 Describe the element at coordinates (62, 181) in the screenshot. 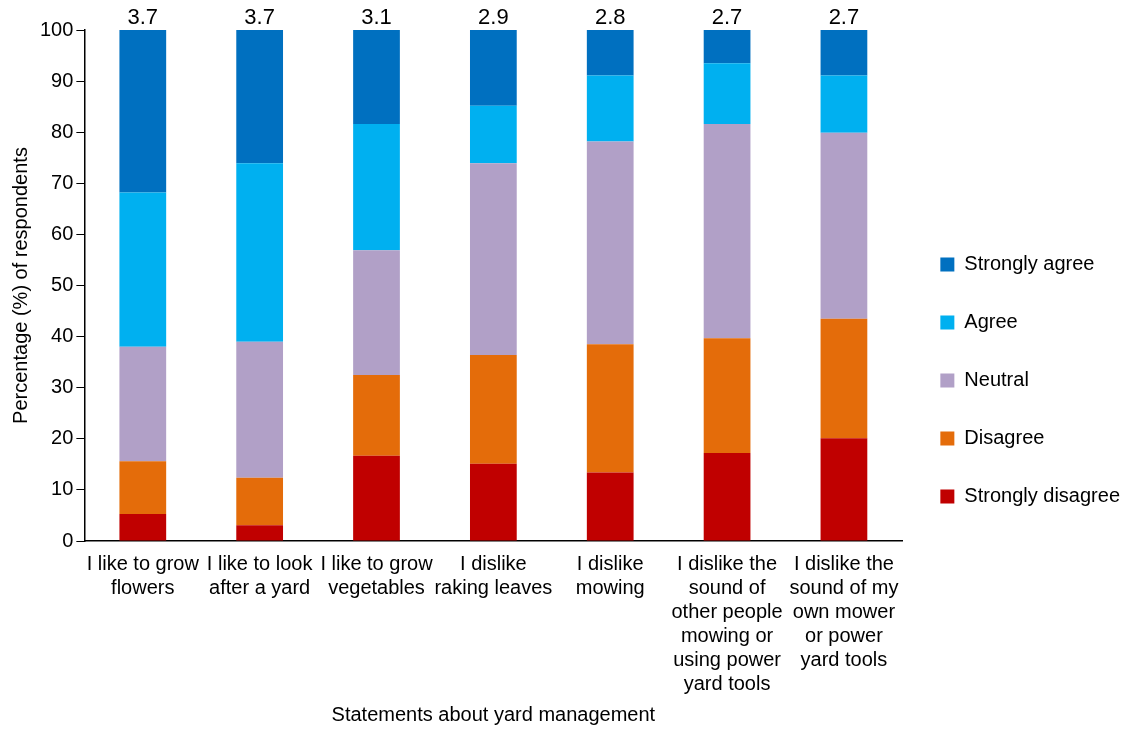

I see `y-tick-label: 70` at that location.